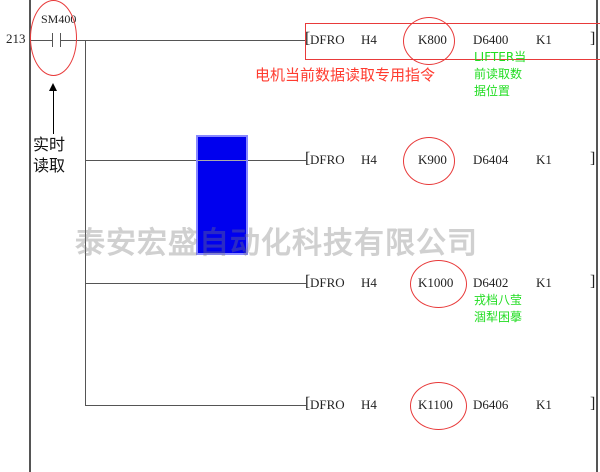  What do you see at coordinates (276, 243) in the screenshot?
I see `watermark: 泰安宏盛自动化科技有限公司` at bounding box center [276, 243].